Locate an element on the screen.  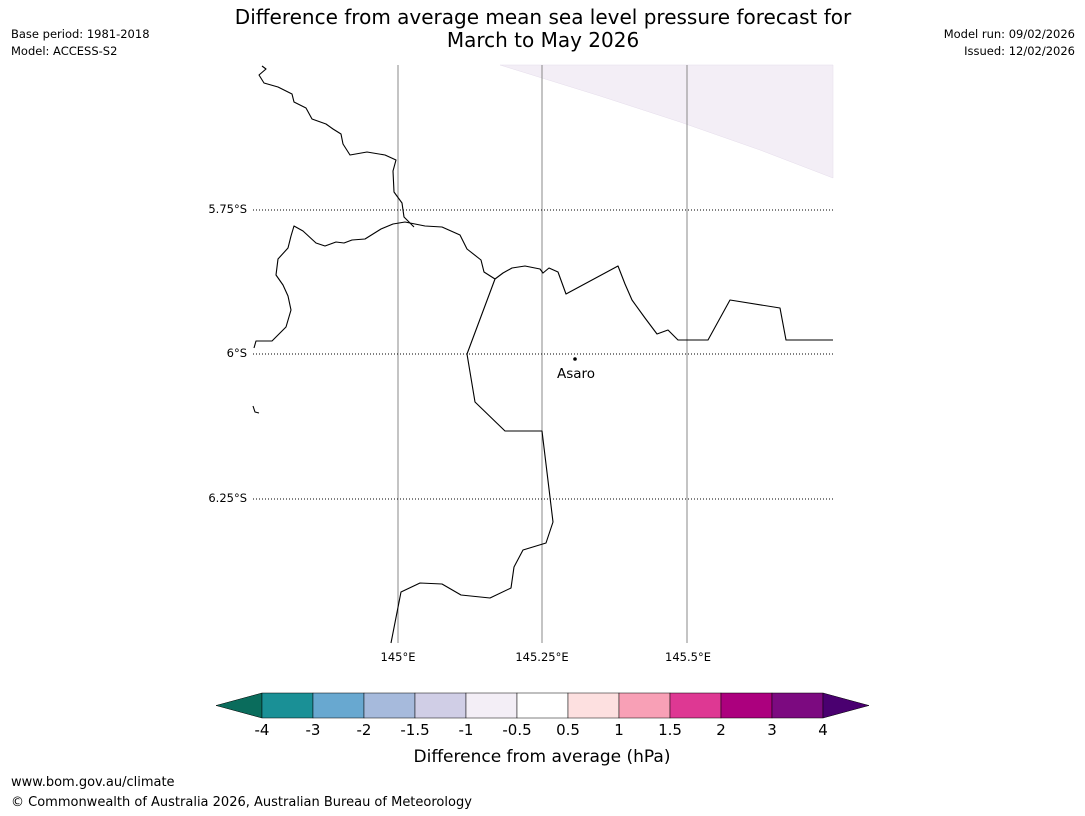
lat-label-6-25: 6.25°S is located at coordinates (227, 498).